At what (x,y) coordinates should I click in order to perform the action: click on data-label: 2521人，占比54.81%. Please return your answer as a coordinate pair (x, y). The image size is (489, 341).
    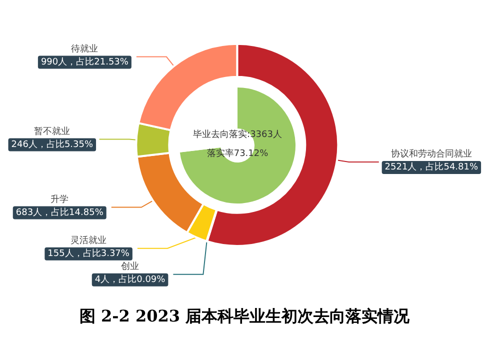
    Looking at the image, I should click on (431, 166).